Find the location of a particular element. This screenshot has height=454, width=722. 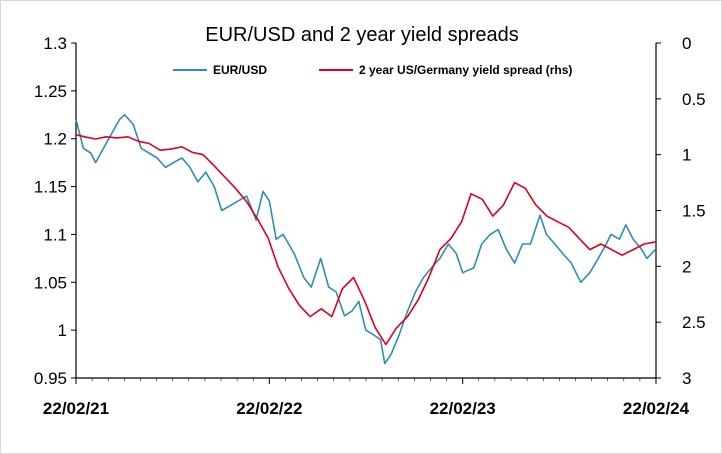

y-right-tick-label: 2.5 is located at coordinates (694, 322).